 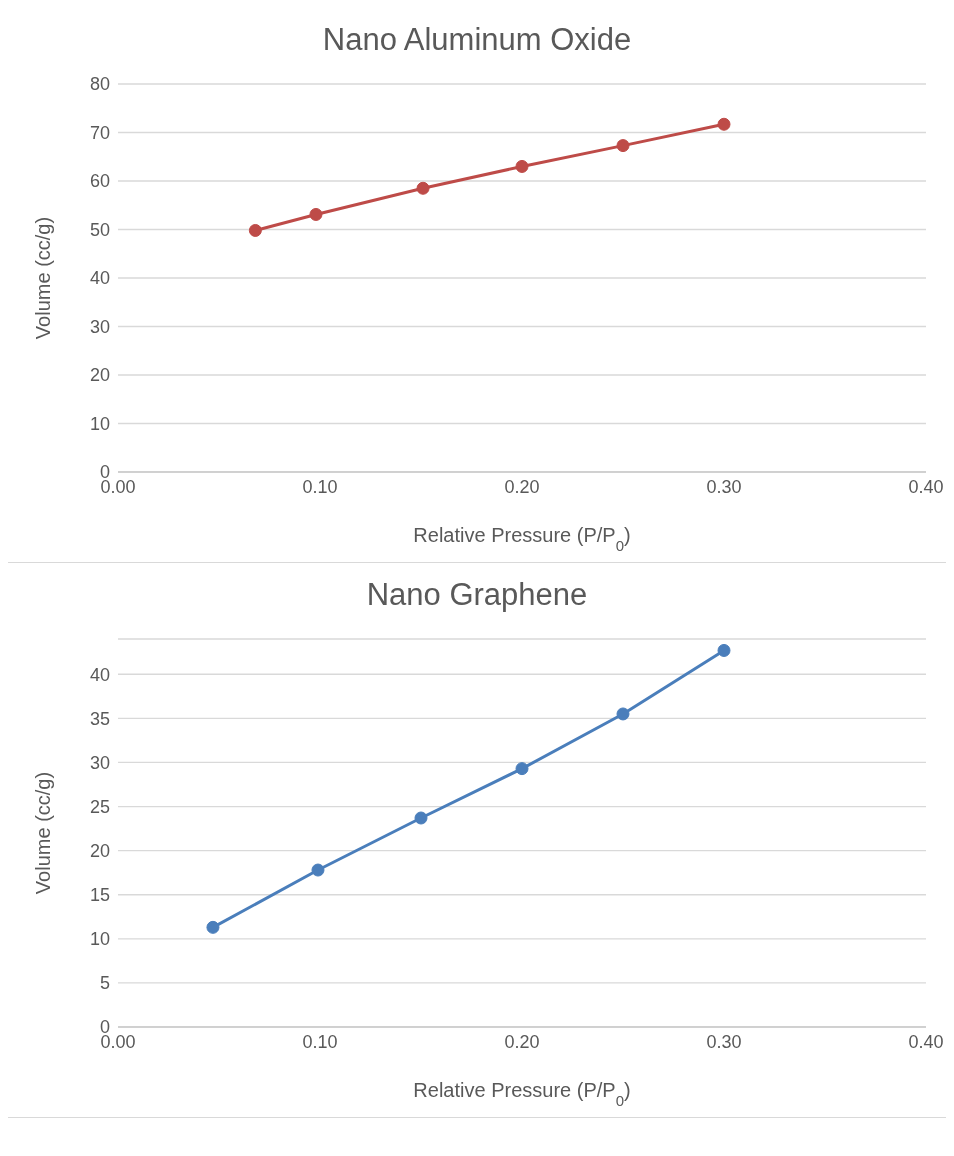 I want to click on y-tick-label: 35, so click(x=99, y=718).